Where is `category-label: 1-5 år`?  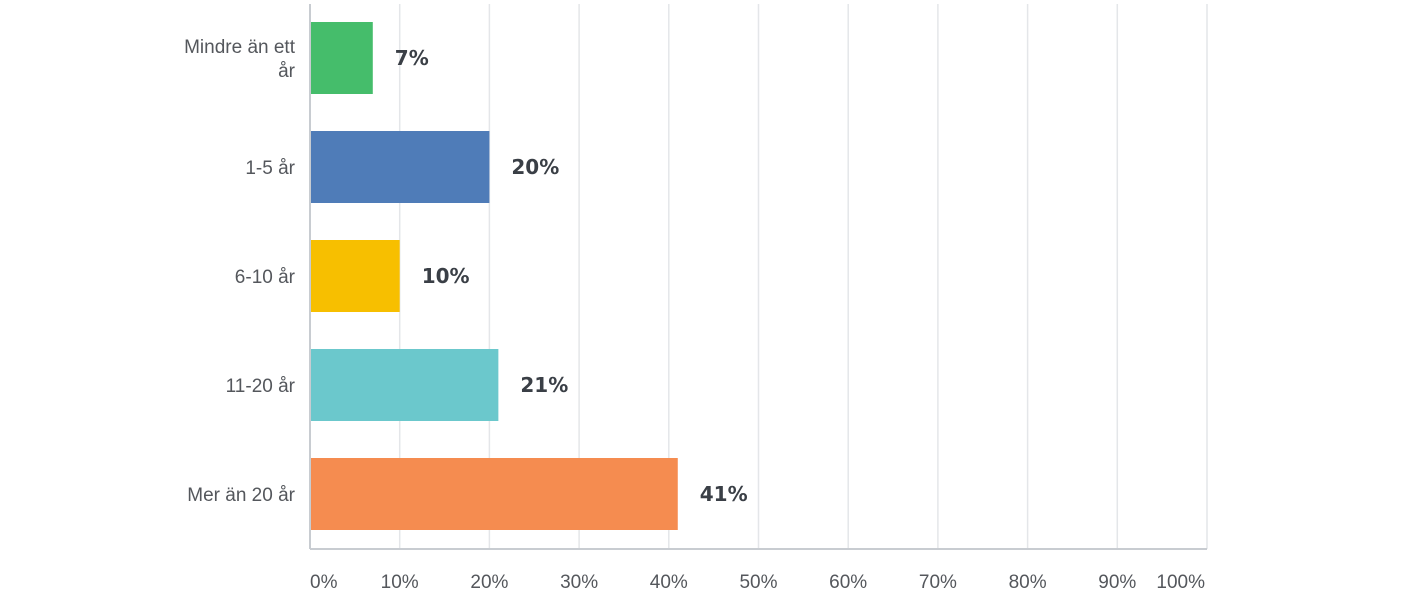
category-label: 1-5 år is located at coordinates (270, 168).